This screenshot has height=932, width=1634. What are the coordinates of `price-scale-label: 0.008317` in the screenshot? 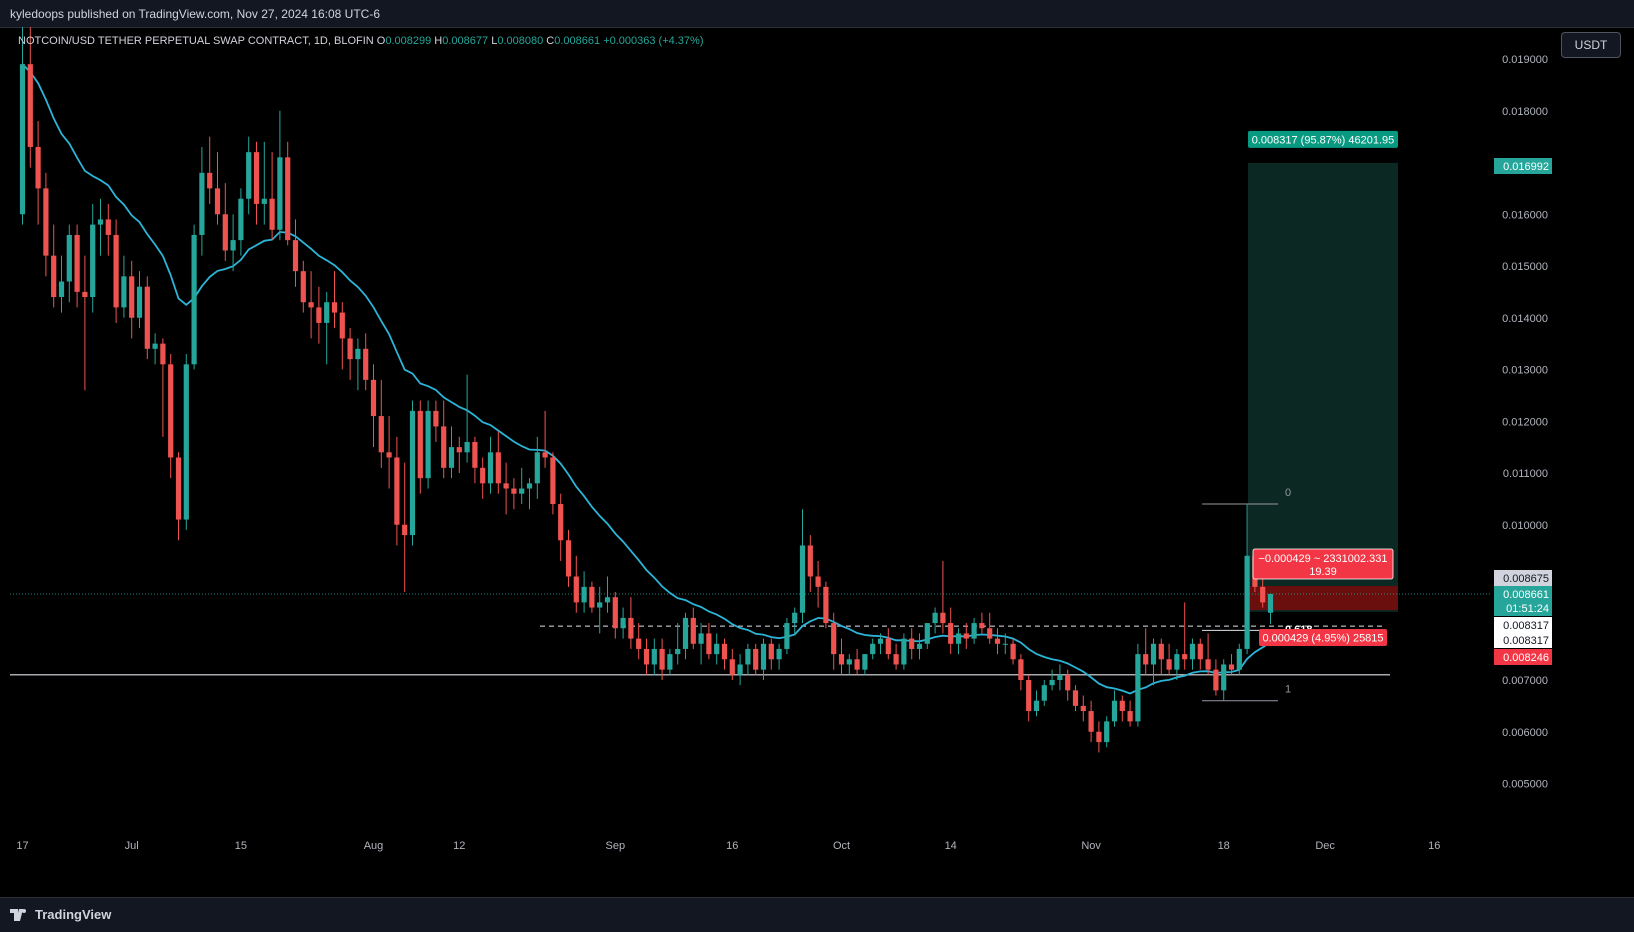 It's located at (1526, 626).